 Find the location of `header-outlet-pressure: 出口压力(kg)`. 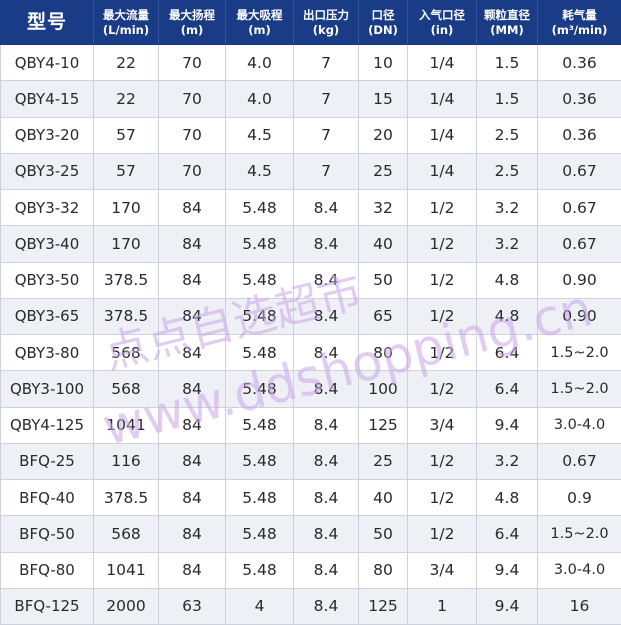

header-outlet-pressure: 出口压力(kg) is located at coordinates (326, 23).